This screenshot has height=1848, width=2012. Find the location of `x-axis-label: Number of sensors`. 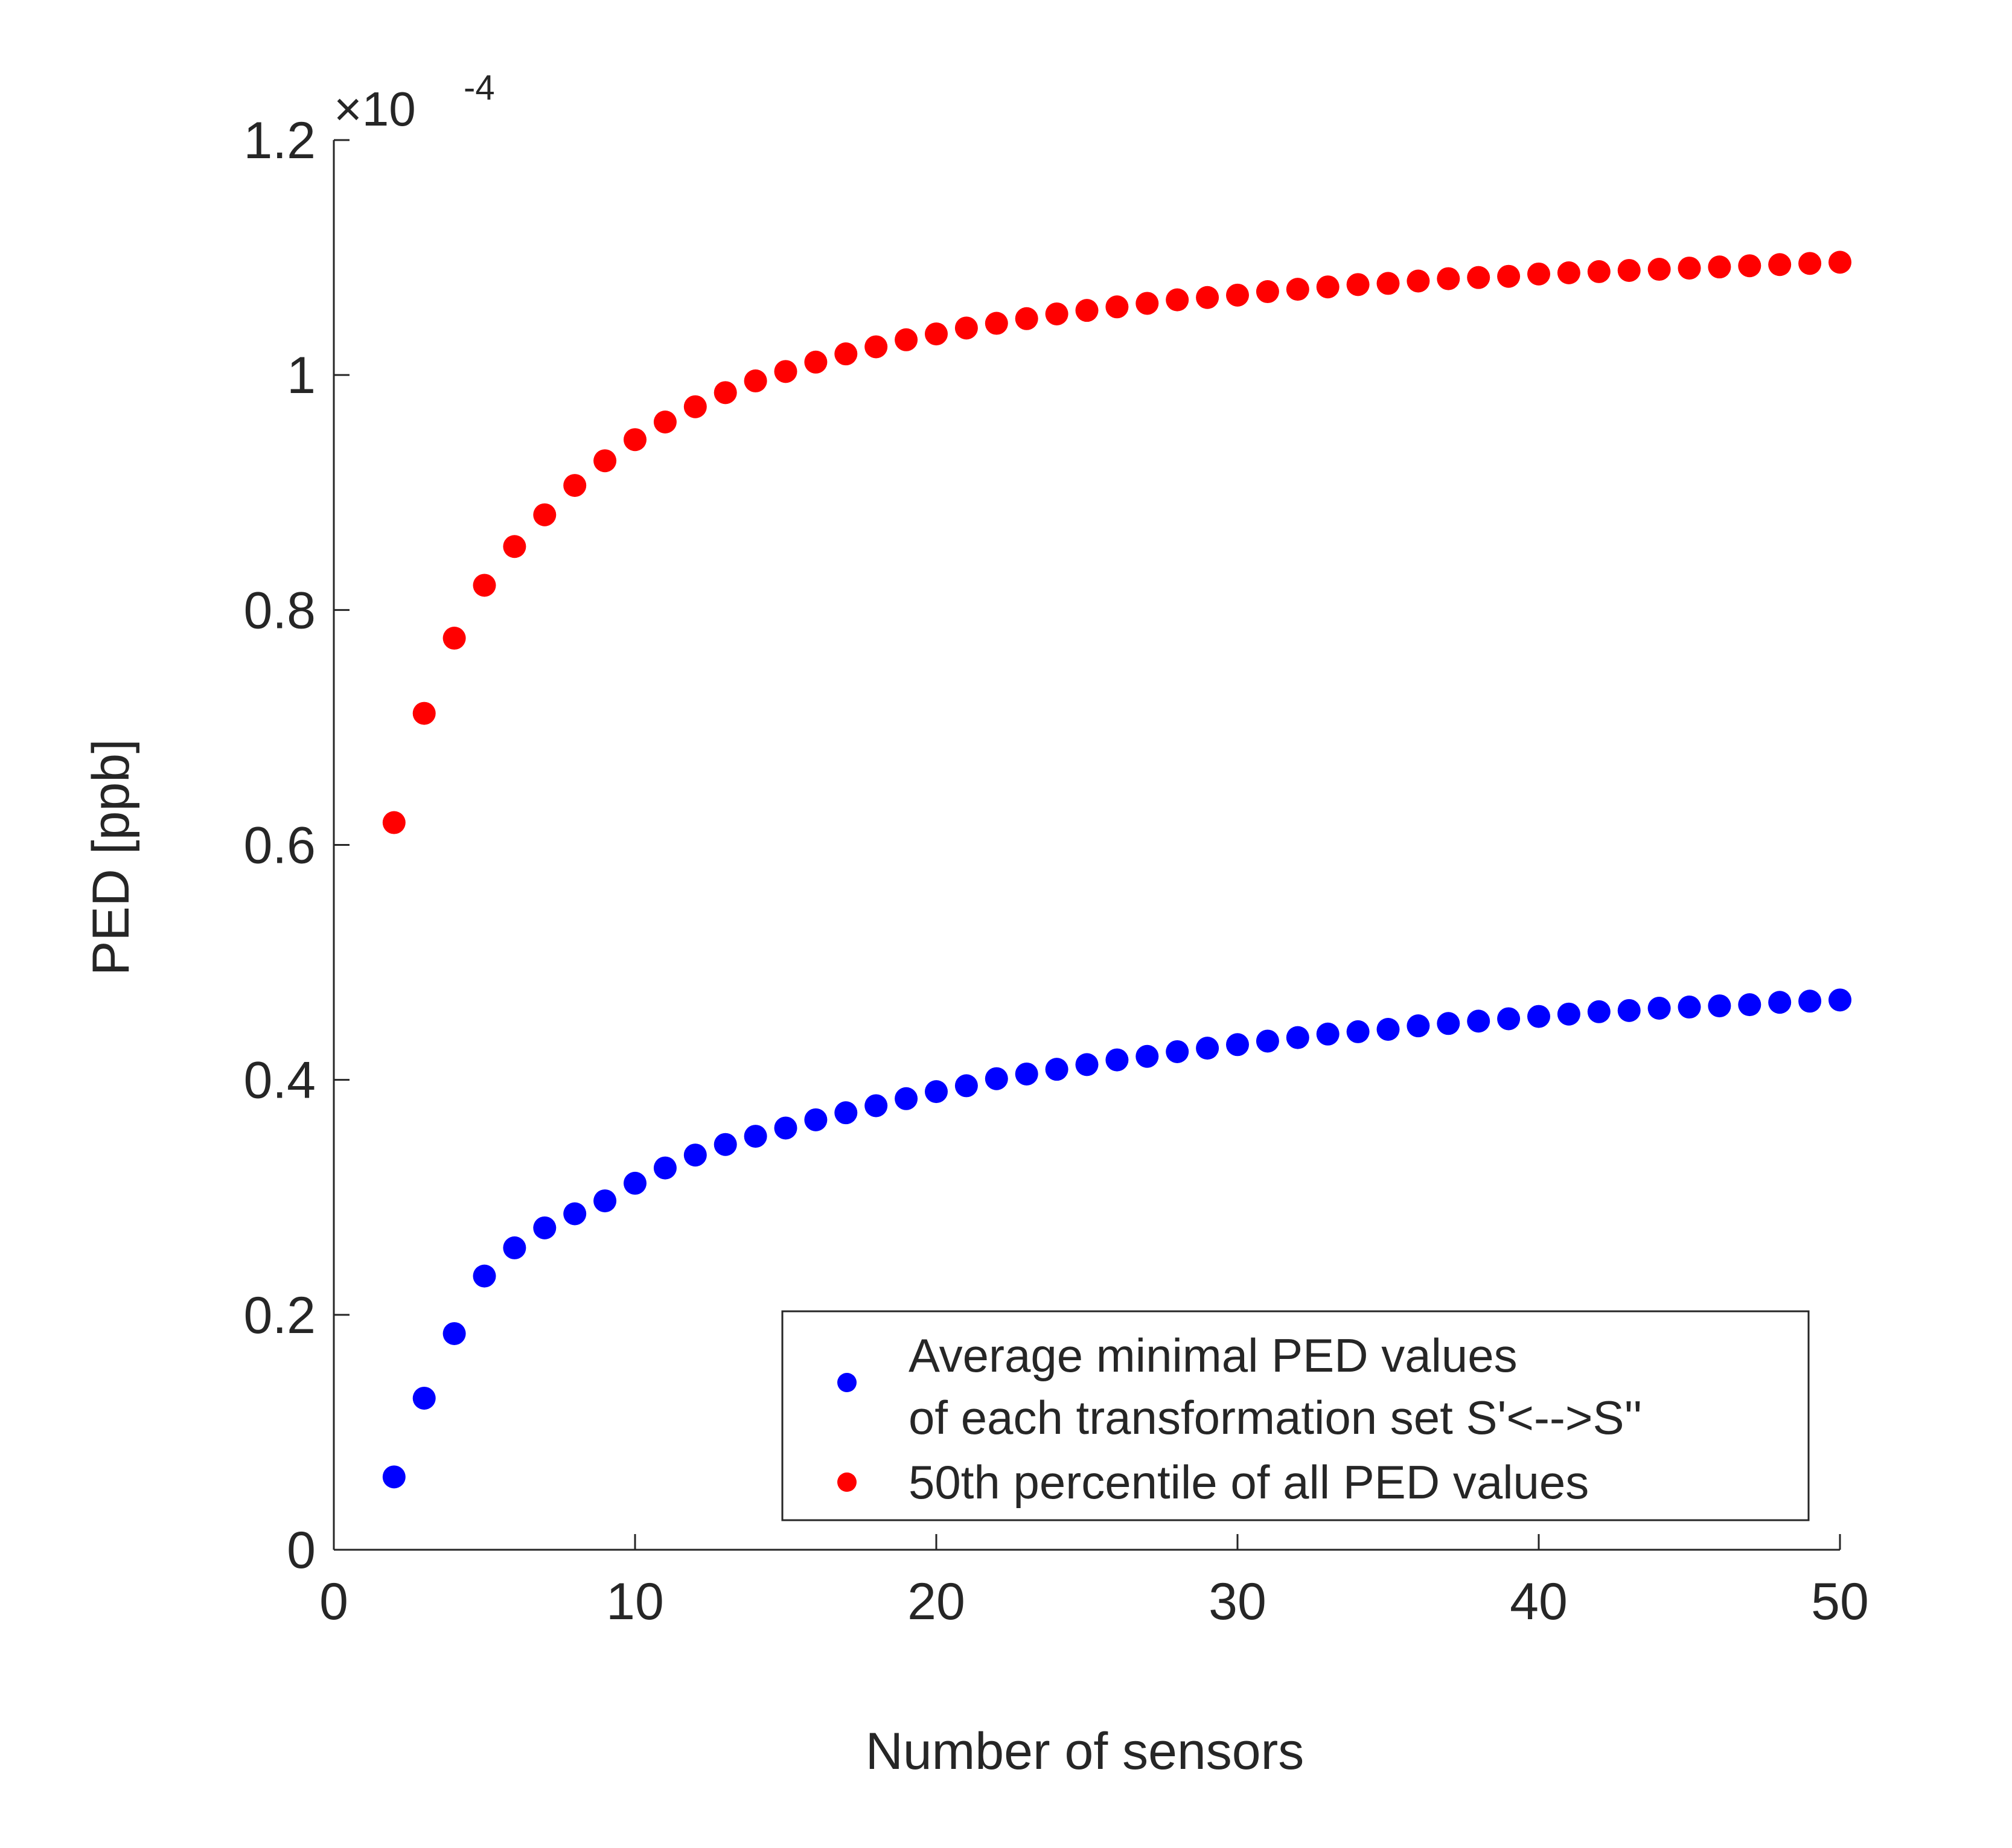

x-axis-label: Number of sensors is located at coordinates (1085, 1751).